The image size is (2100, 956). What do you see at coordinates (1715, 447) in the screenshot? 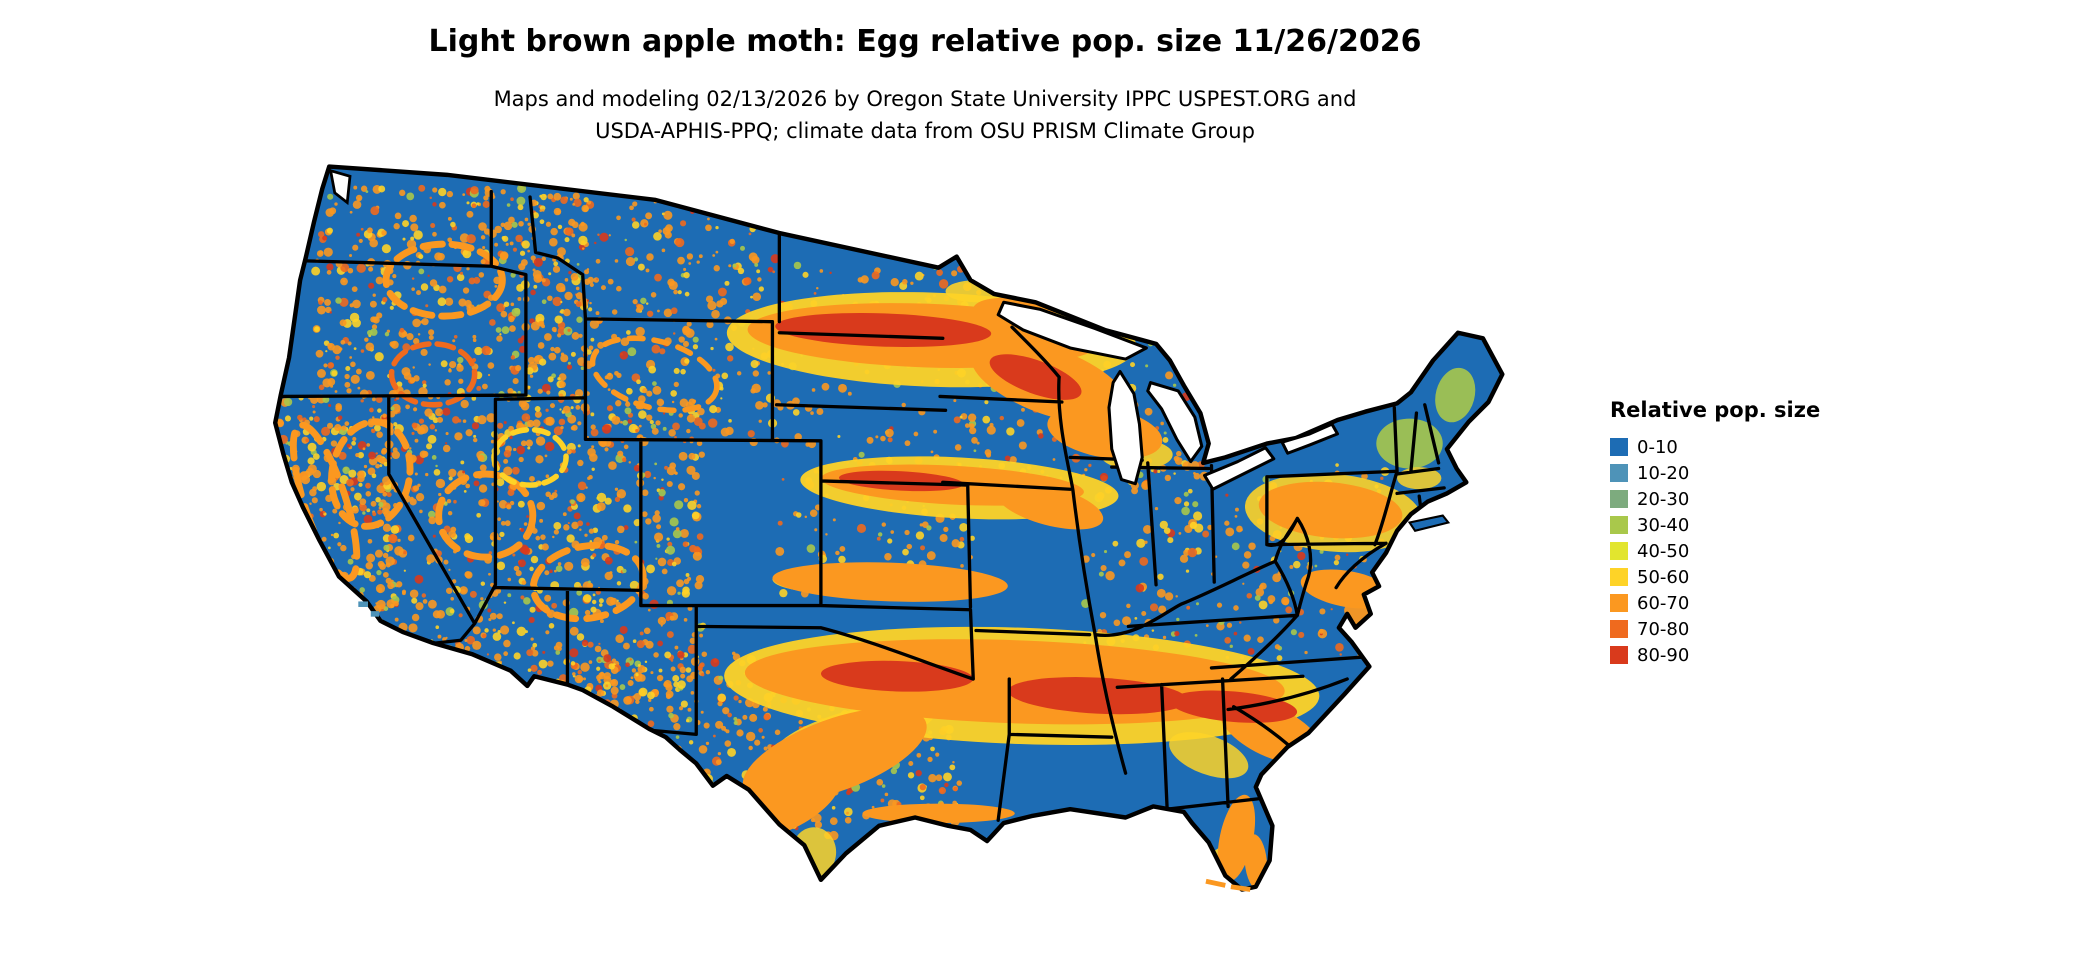
I see `legend-row: 0-10` at bounding box center [1715, 447].